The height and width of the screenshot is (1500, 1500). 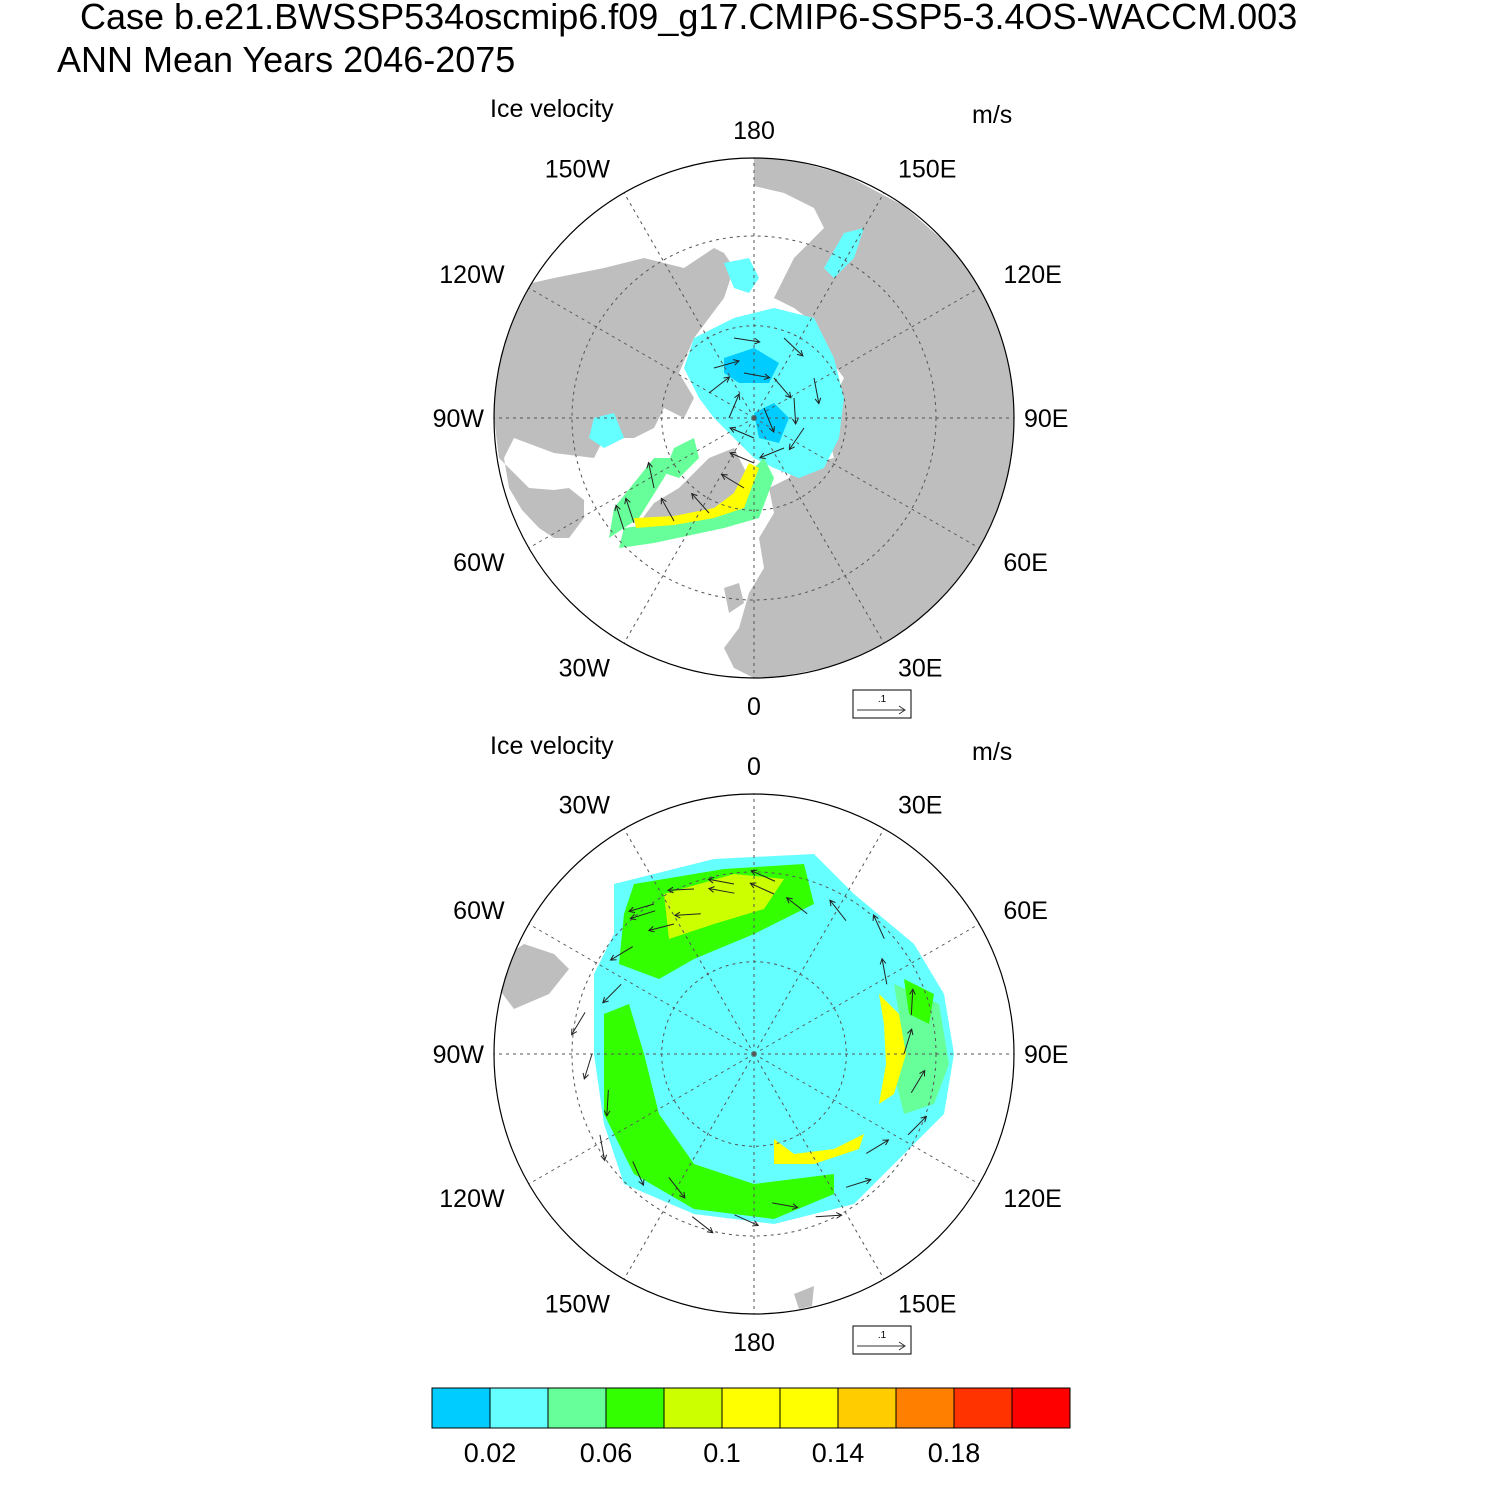 I want to click on longitude-label: 60E, so click(x=1025, y=911).